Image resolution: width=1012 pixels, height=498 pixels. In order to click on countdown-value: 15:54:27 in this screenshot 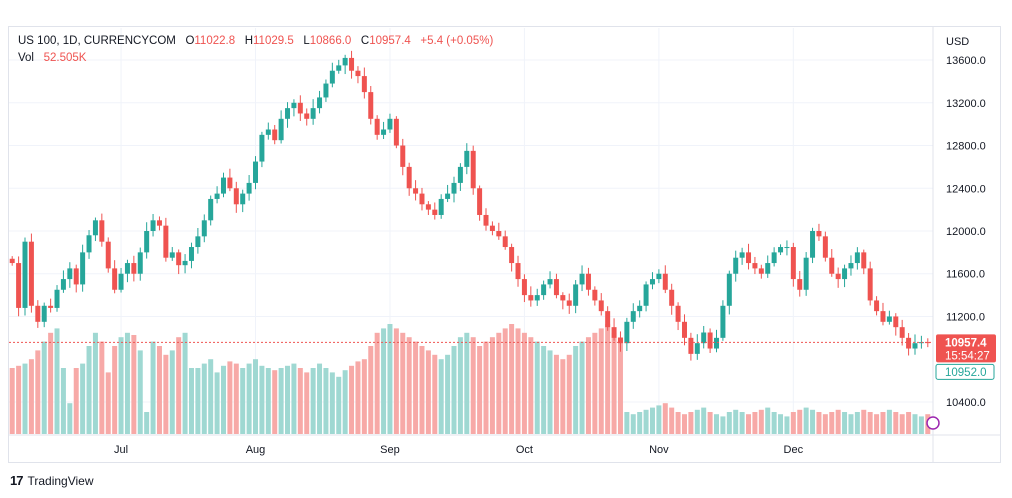, I will do `click(967, 356)`.